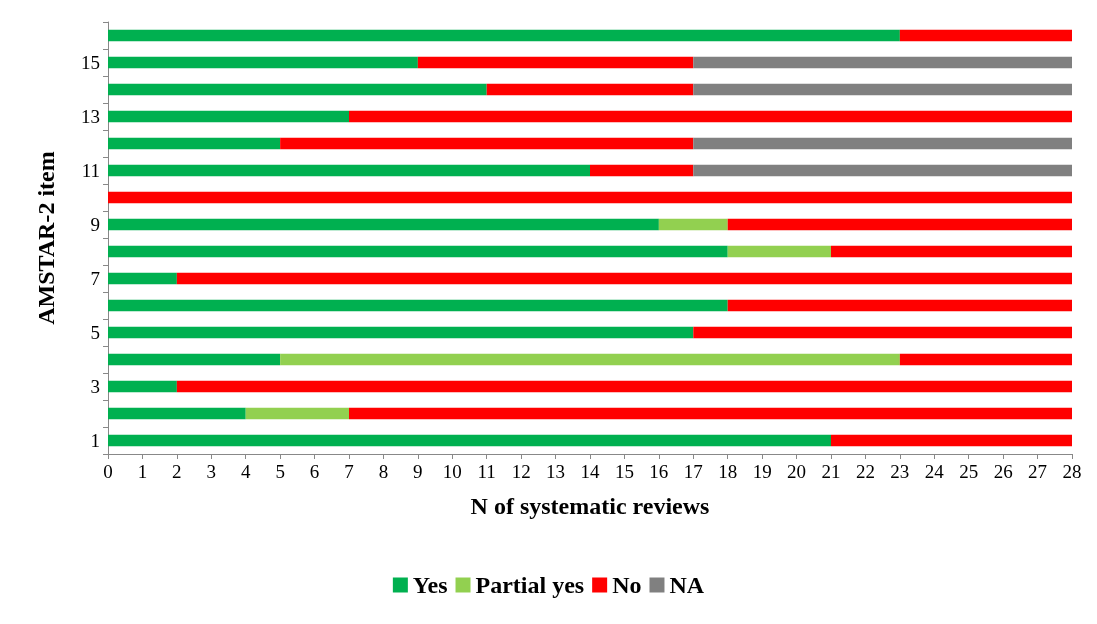 Image resolution: width=1097 pixels, height=624 pixels. What do you see at coordinates (245, 471) in the screenshot?
I see `x-tick-label: 4` at bounding box center [245, 471].